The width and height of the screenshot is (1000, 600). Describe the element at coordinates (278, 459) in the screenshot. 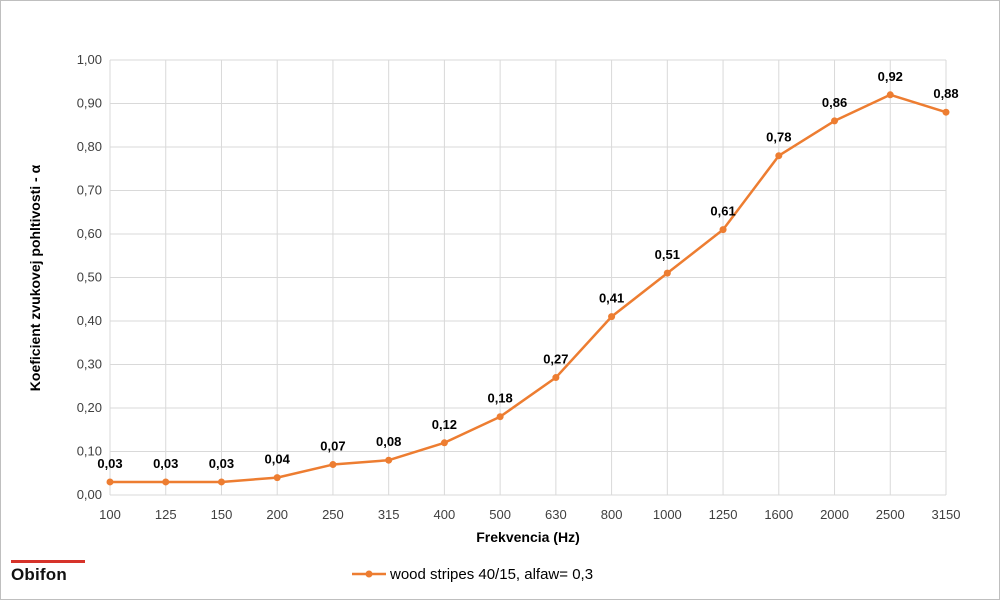

I see `data-label: 0,04` at that location.